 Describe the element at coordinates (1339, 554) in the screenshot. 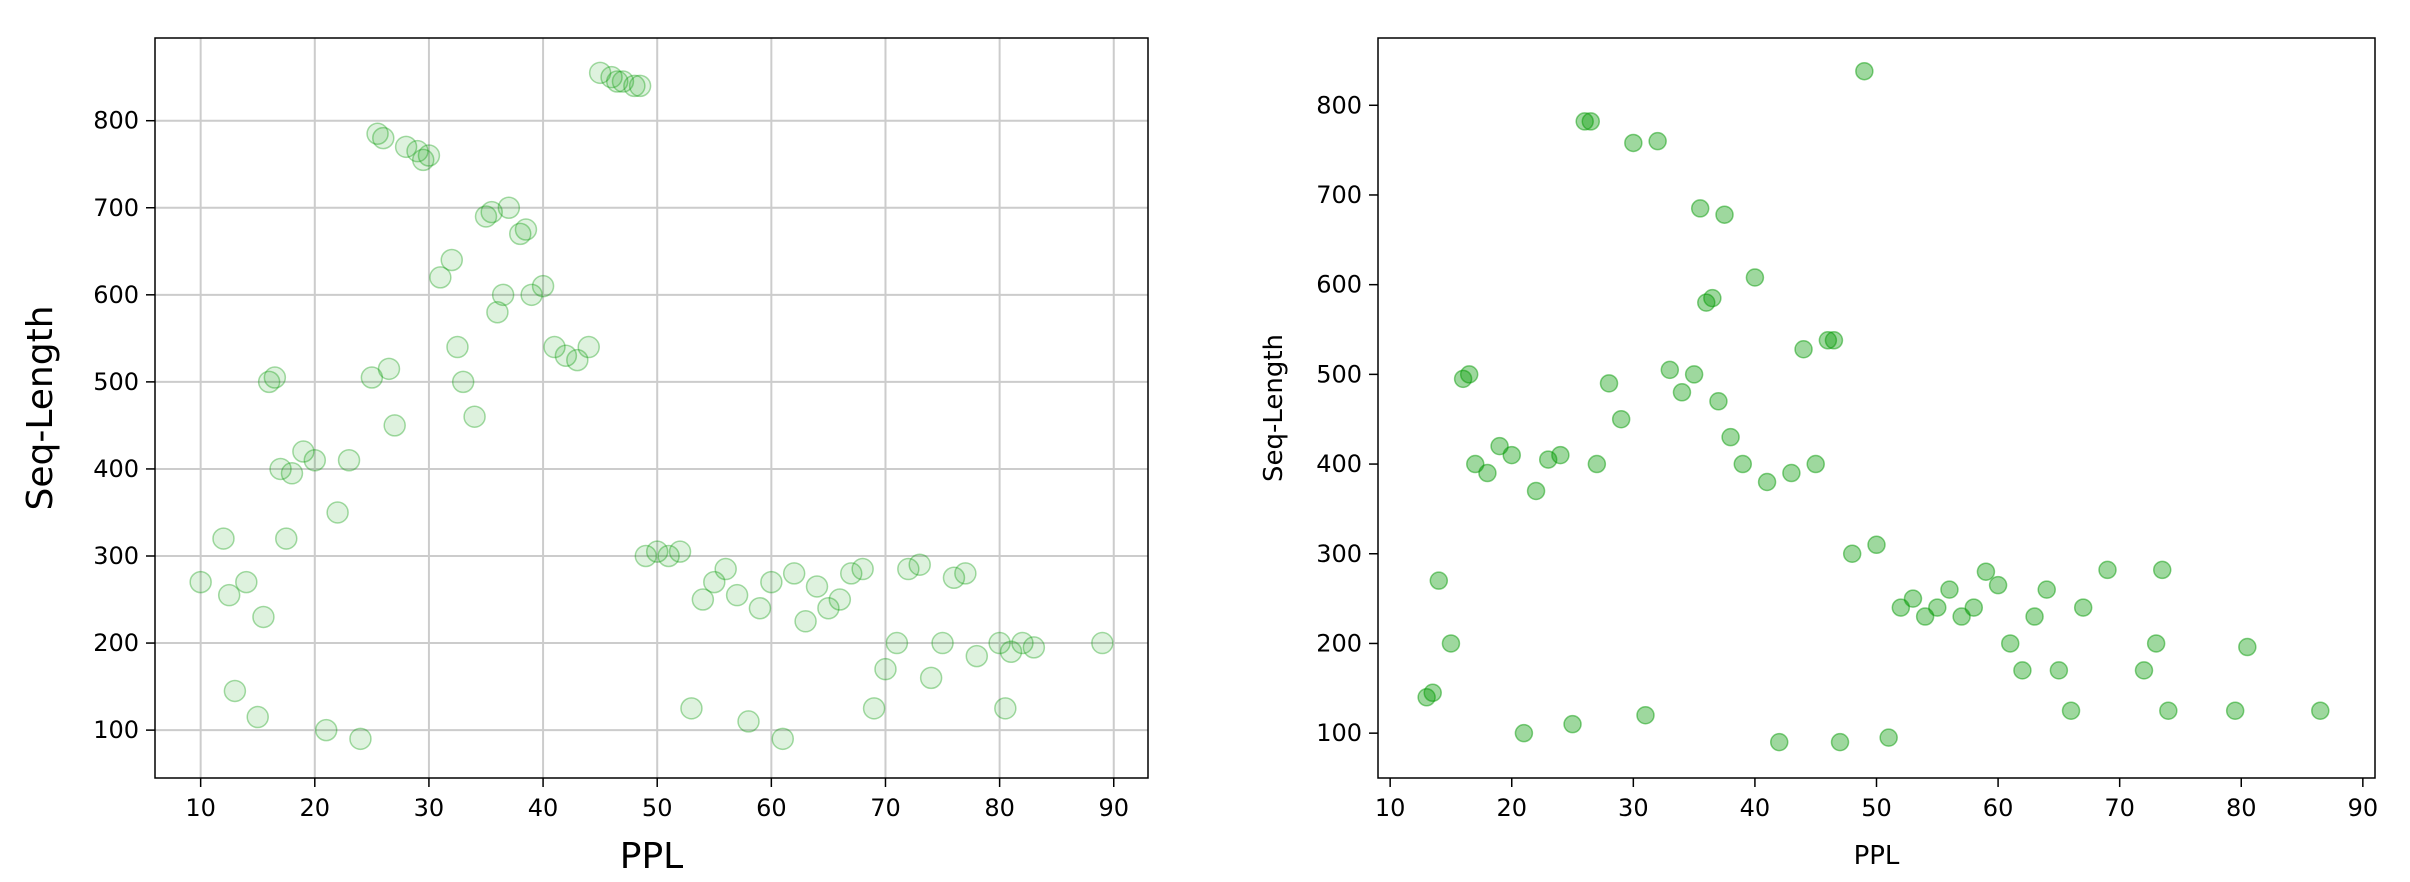

I see `y-tick-label: 300` at that location.